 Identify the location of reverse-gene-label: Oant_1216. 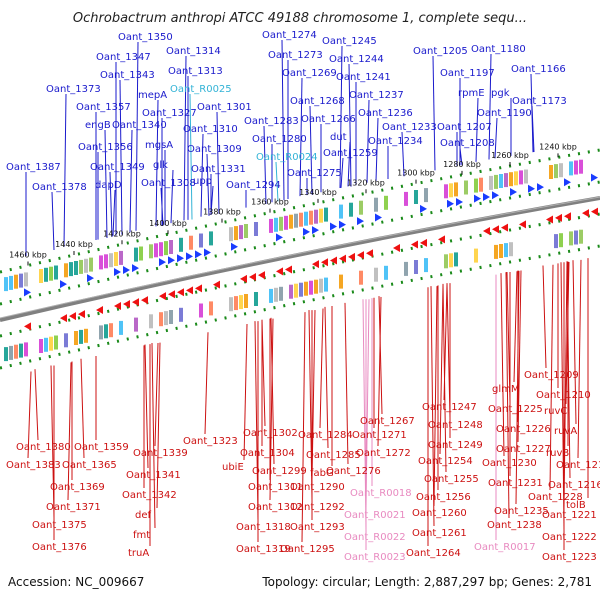
(574, 485).